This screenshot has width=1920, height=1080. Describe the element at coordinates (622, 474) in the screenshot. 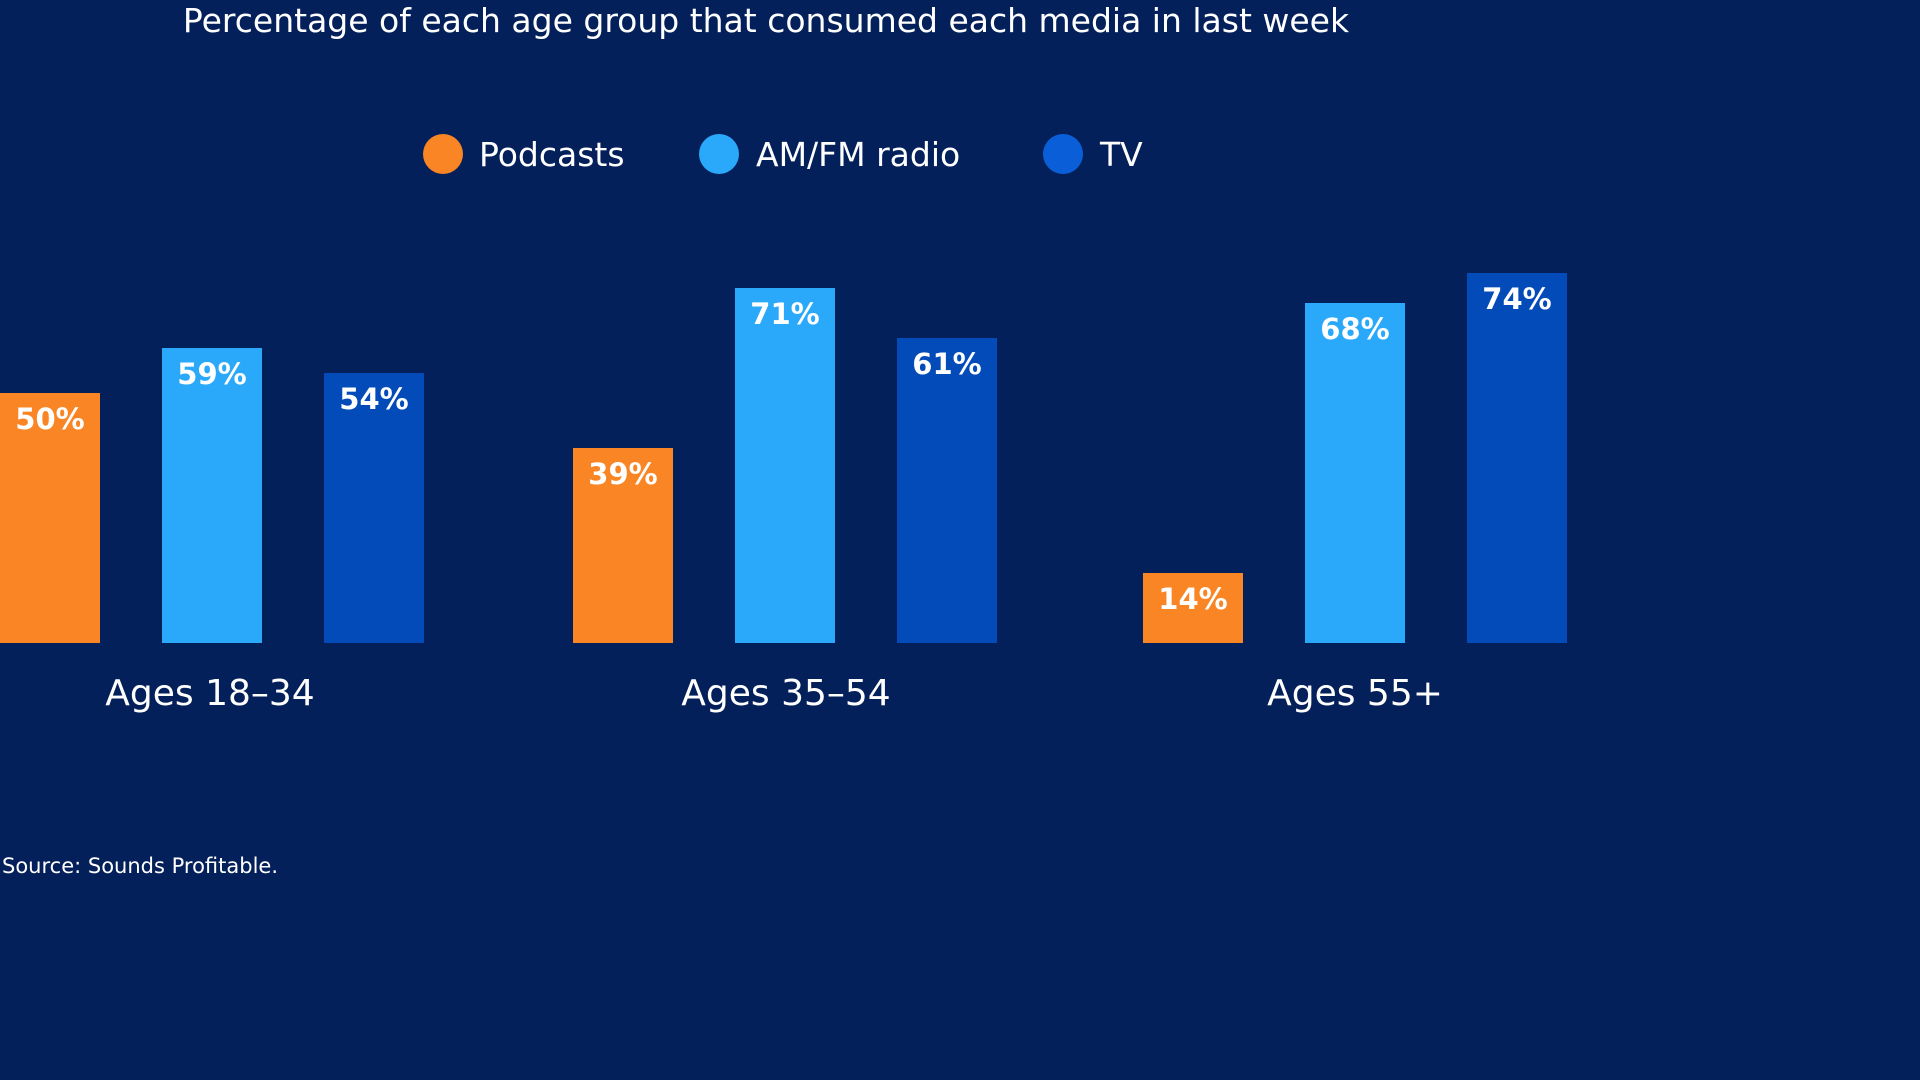

I see `value-label: 39%` at that location.